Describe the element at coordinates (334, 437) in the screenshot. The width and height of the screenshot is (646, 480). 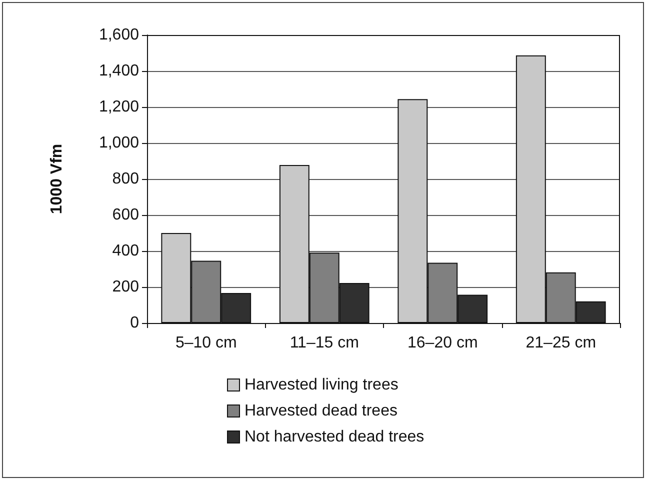
I see `legend-label: Not harvested dead trees` at that location.